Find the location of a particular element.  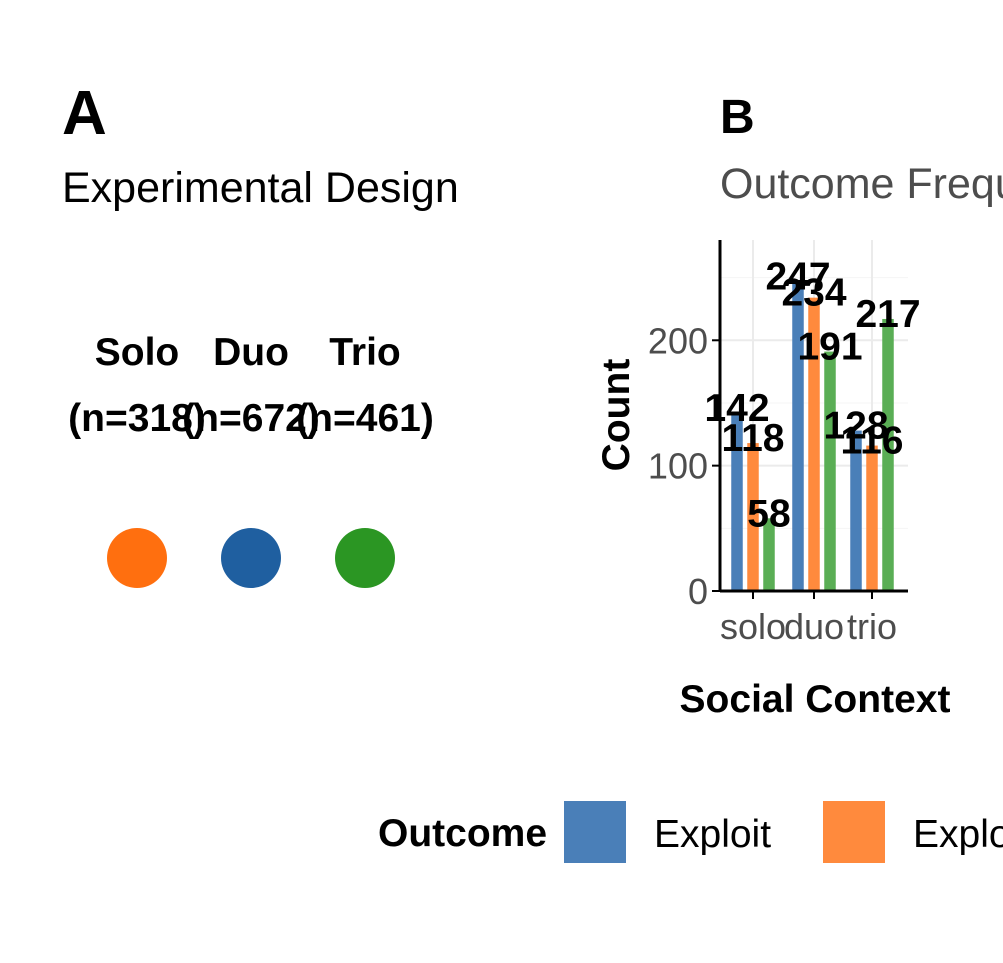

data-label-solo-series-3: 58 is located at coordinates (768, 513).